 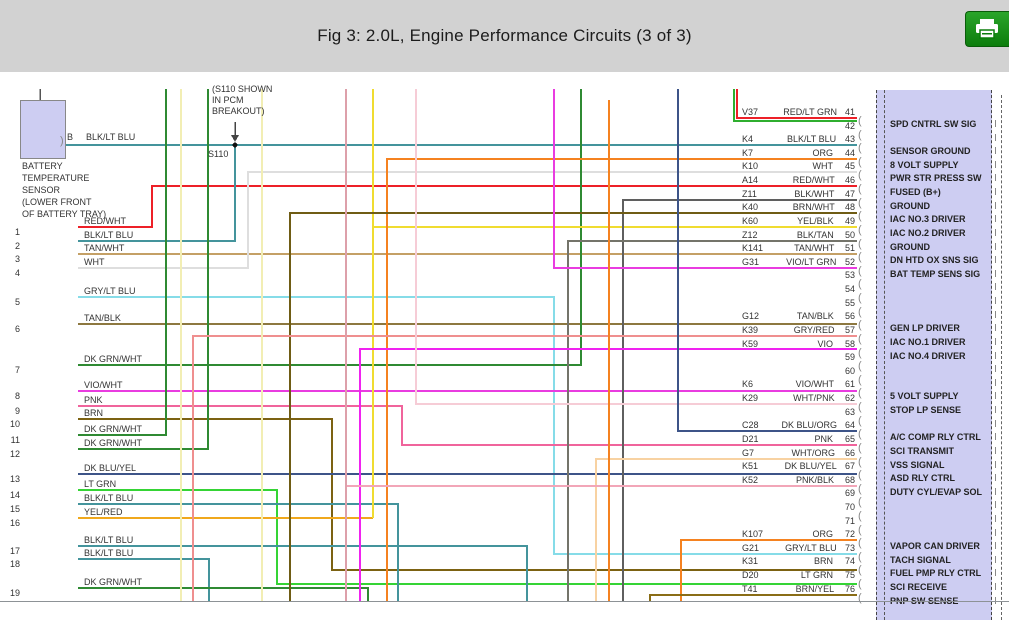 I want to click on signal-label: GEN LP DRIVER, so click(x=925, y=328).